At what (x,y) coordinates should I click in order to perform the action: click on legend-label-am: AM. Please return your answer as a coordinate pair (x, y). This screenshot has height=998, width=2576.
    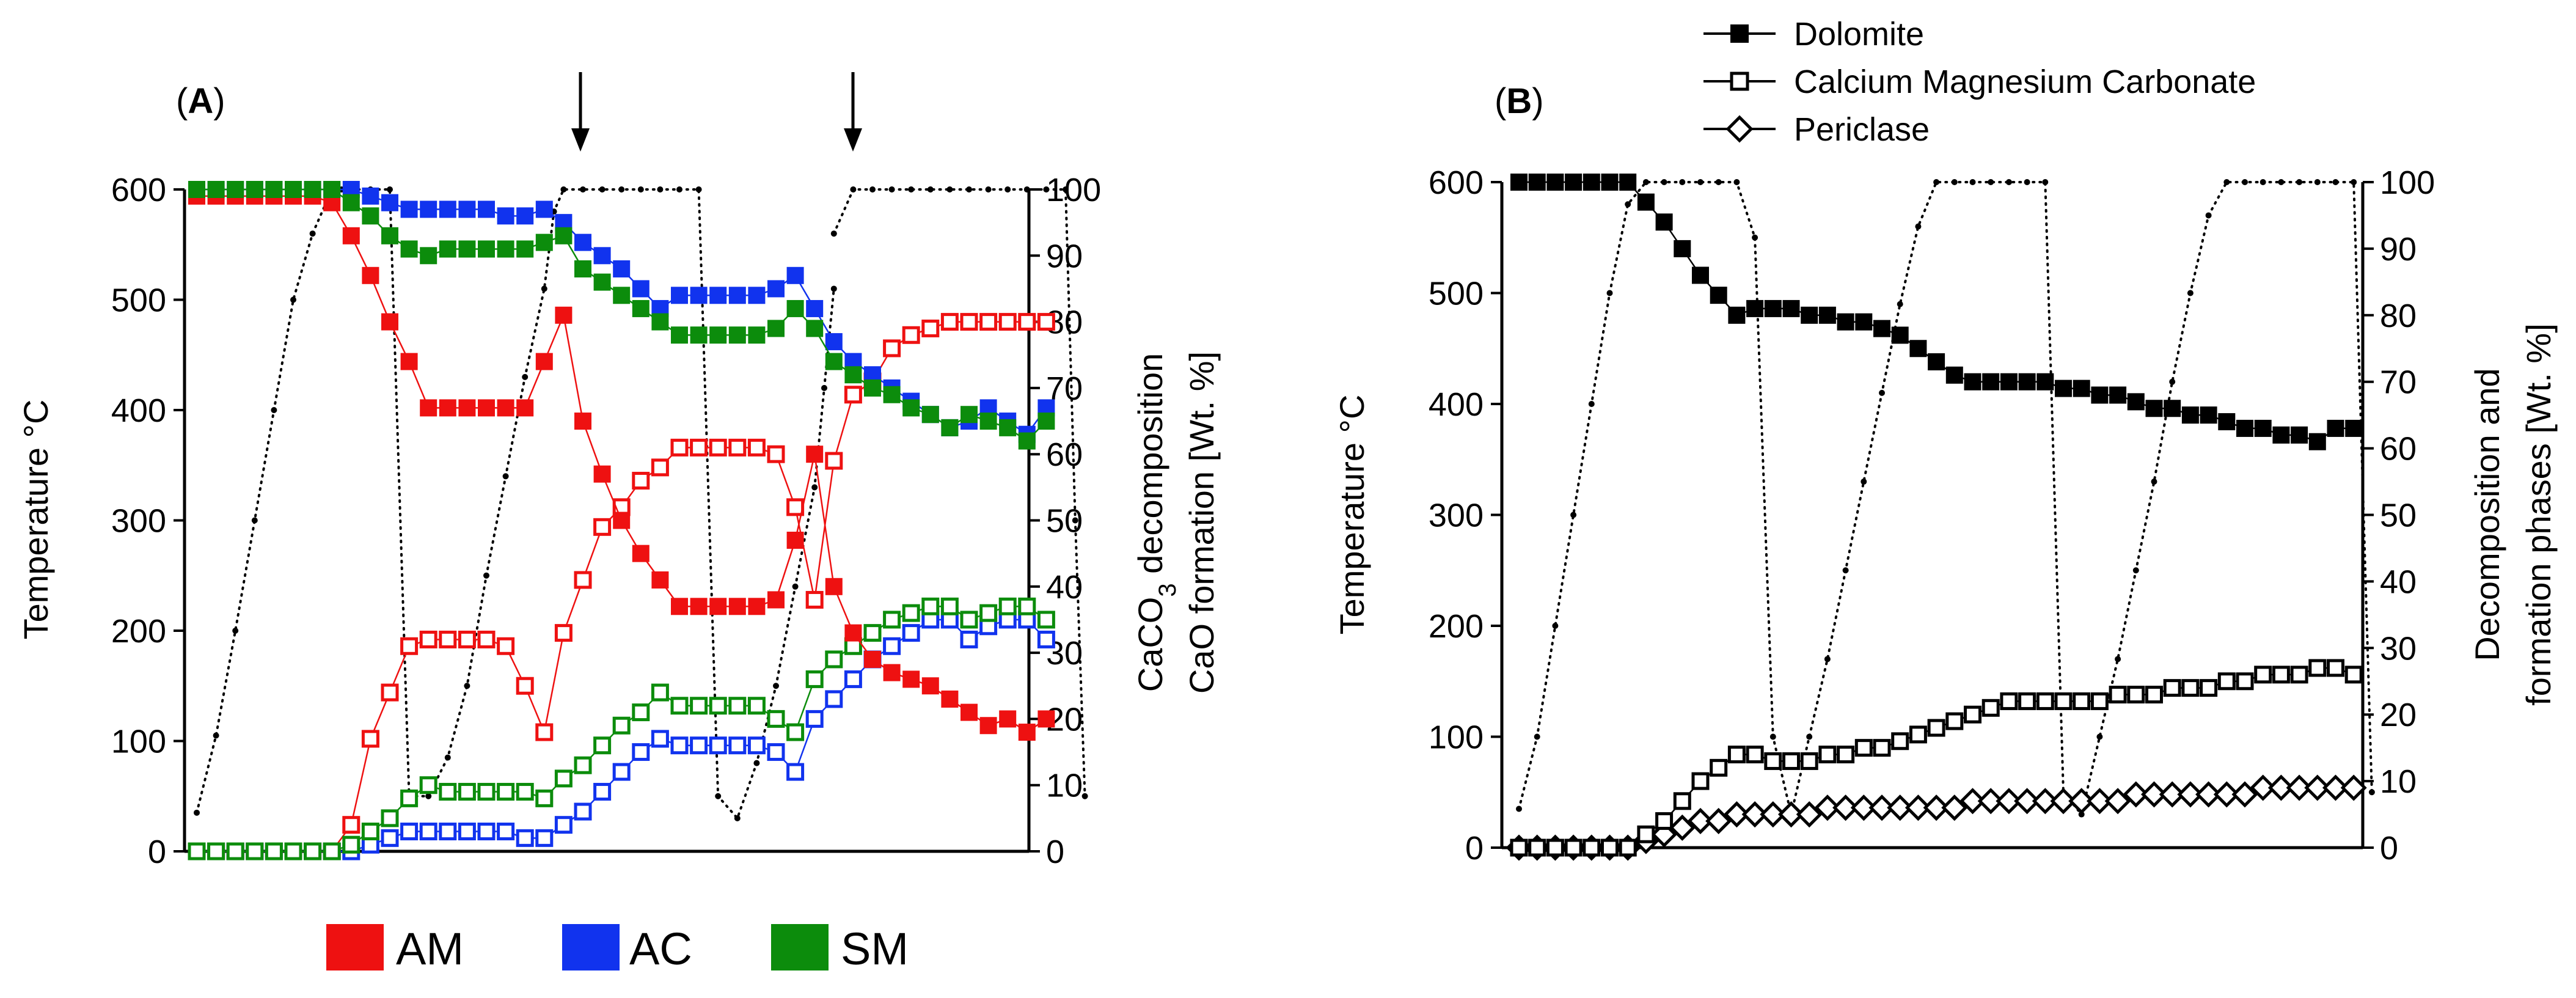
    Looking at the image, I should click on (430, 948).